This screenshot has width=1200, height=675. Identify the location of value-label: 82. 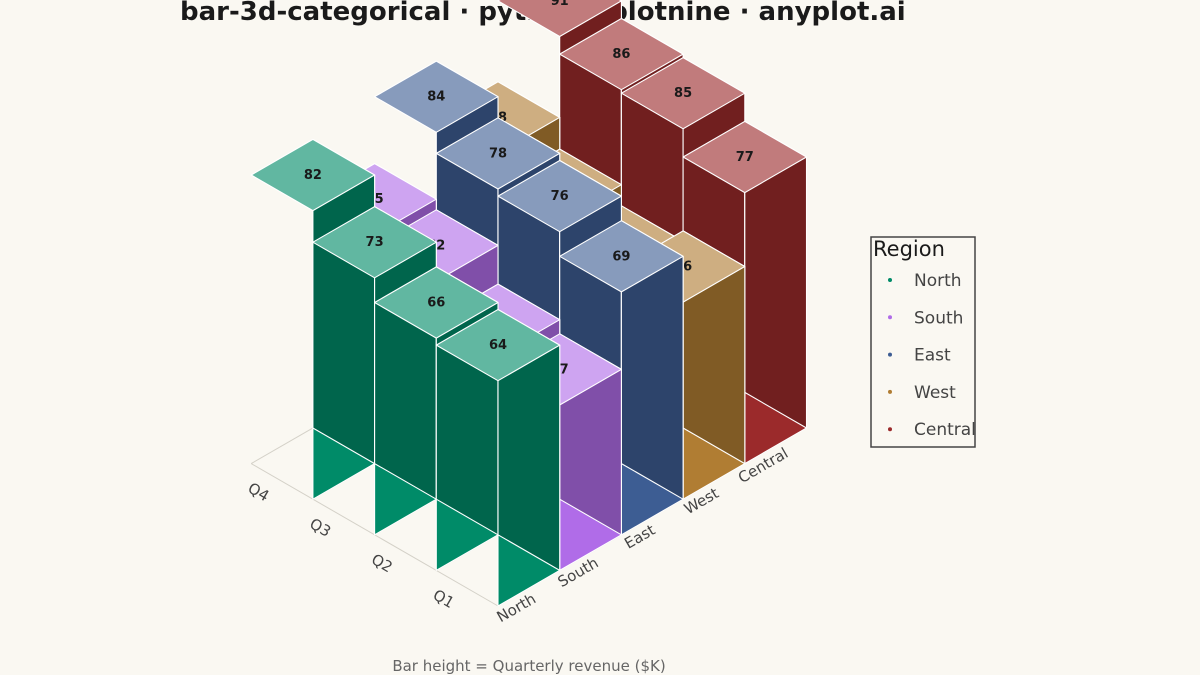
(313, 175).